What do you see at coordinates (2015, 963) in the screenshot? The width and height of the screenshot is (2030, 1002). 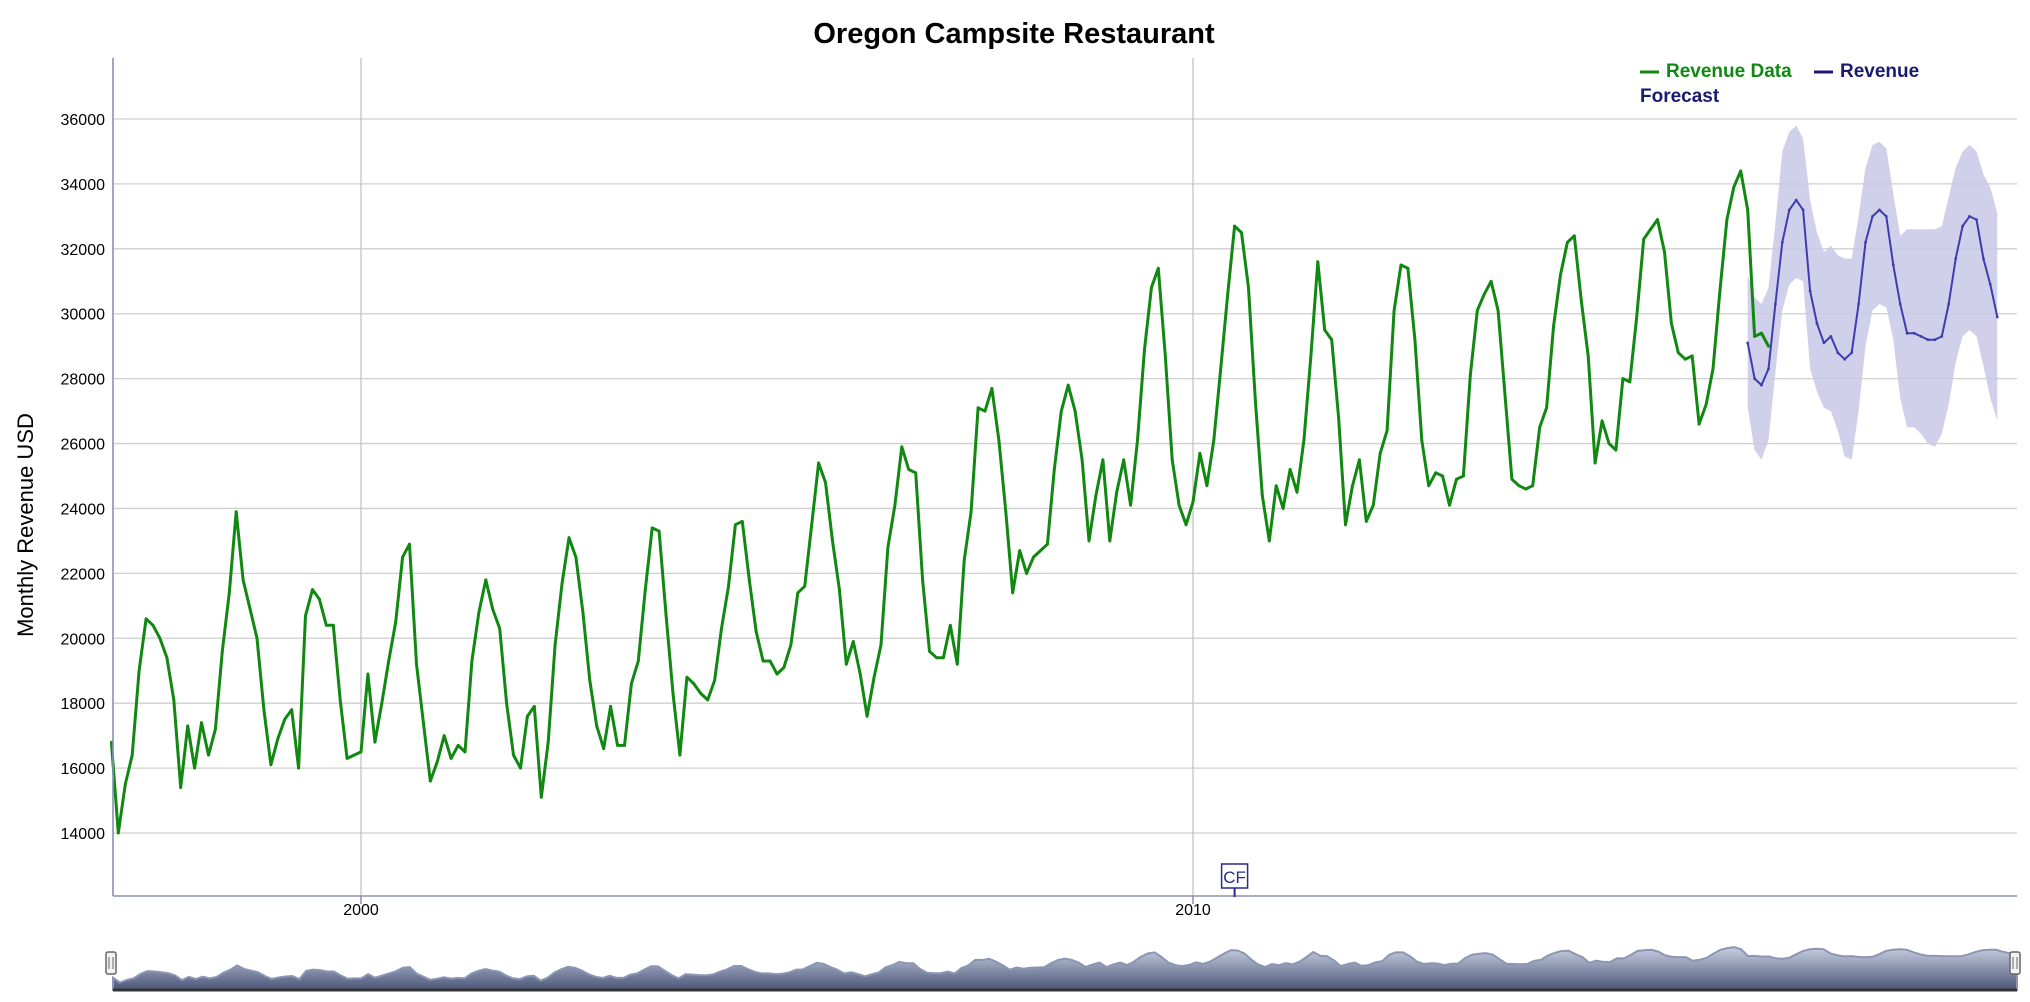 I see `navigator-handle-right` at bounding box center [2015, 963].